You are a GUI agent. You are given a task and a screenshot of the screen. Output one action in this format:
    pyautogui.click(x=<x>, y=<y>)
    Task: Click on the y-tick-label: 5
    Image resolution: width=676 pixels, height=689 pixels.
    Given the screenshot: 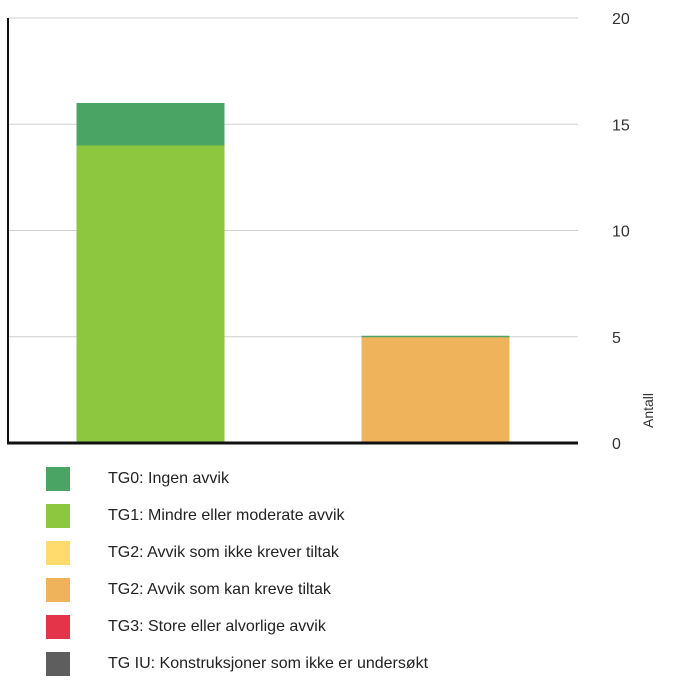 What is the action you would take?
    pyautogui.click(x=616, y=338)
    